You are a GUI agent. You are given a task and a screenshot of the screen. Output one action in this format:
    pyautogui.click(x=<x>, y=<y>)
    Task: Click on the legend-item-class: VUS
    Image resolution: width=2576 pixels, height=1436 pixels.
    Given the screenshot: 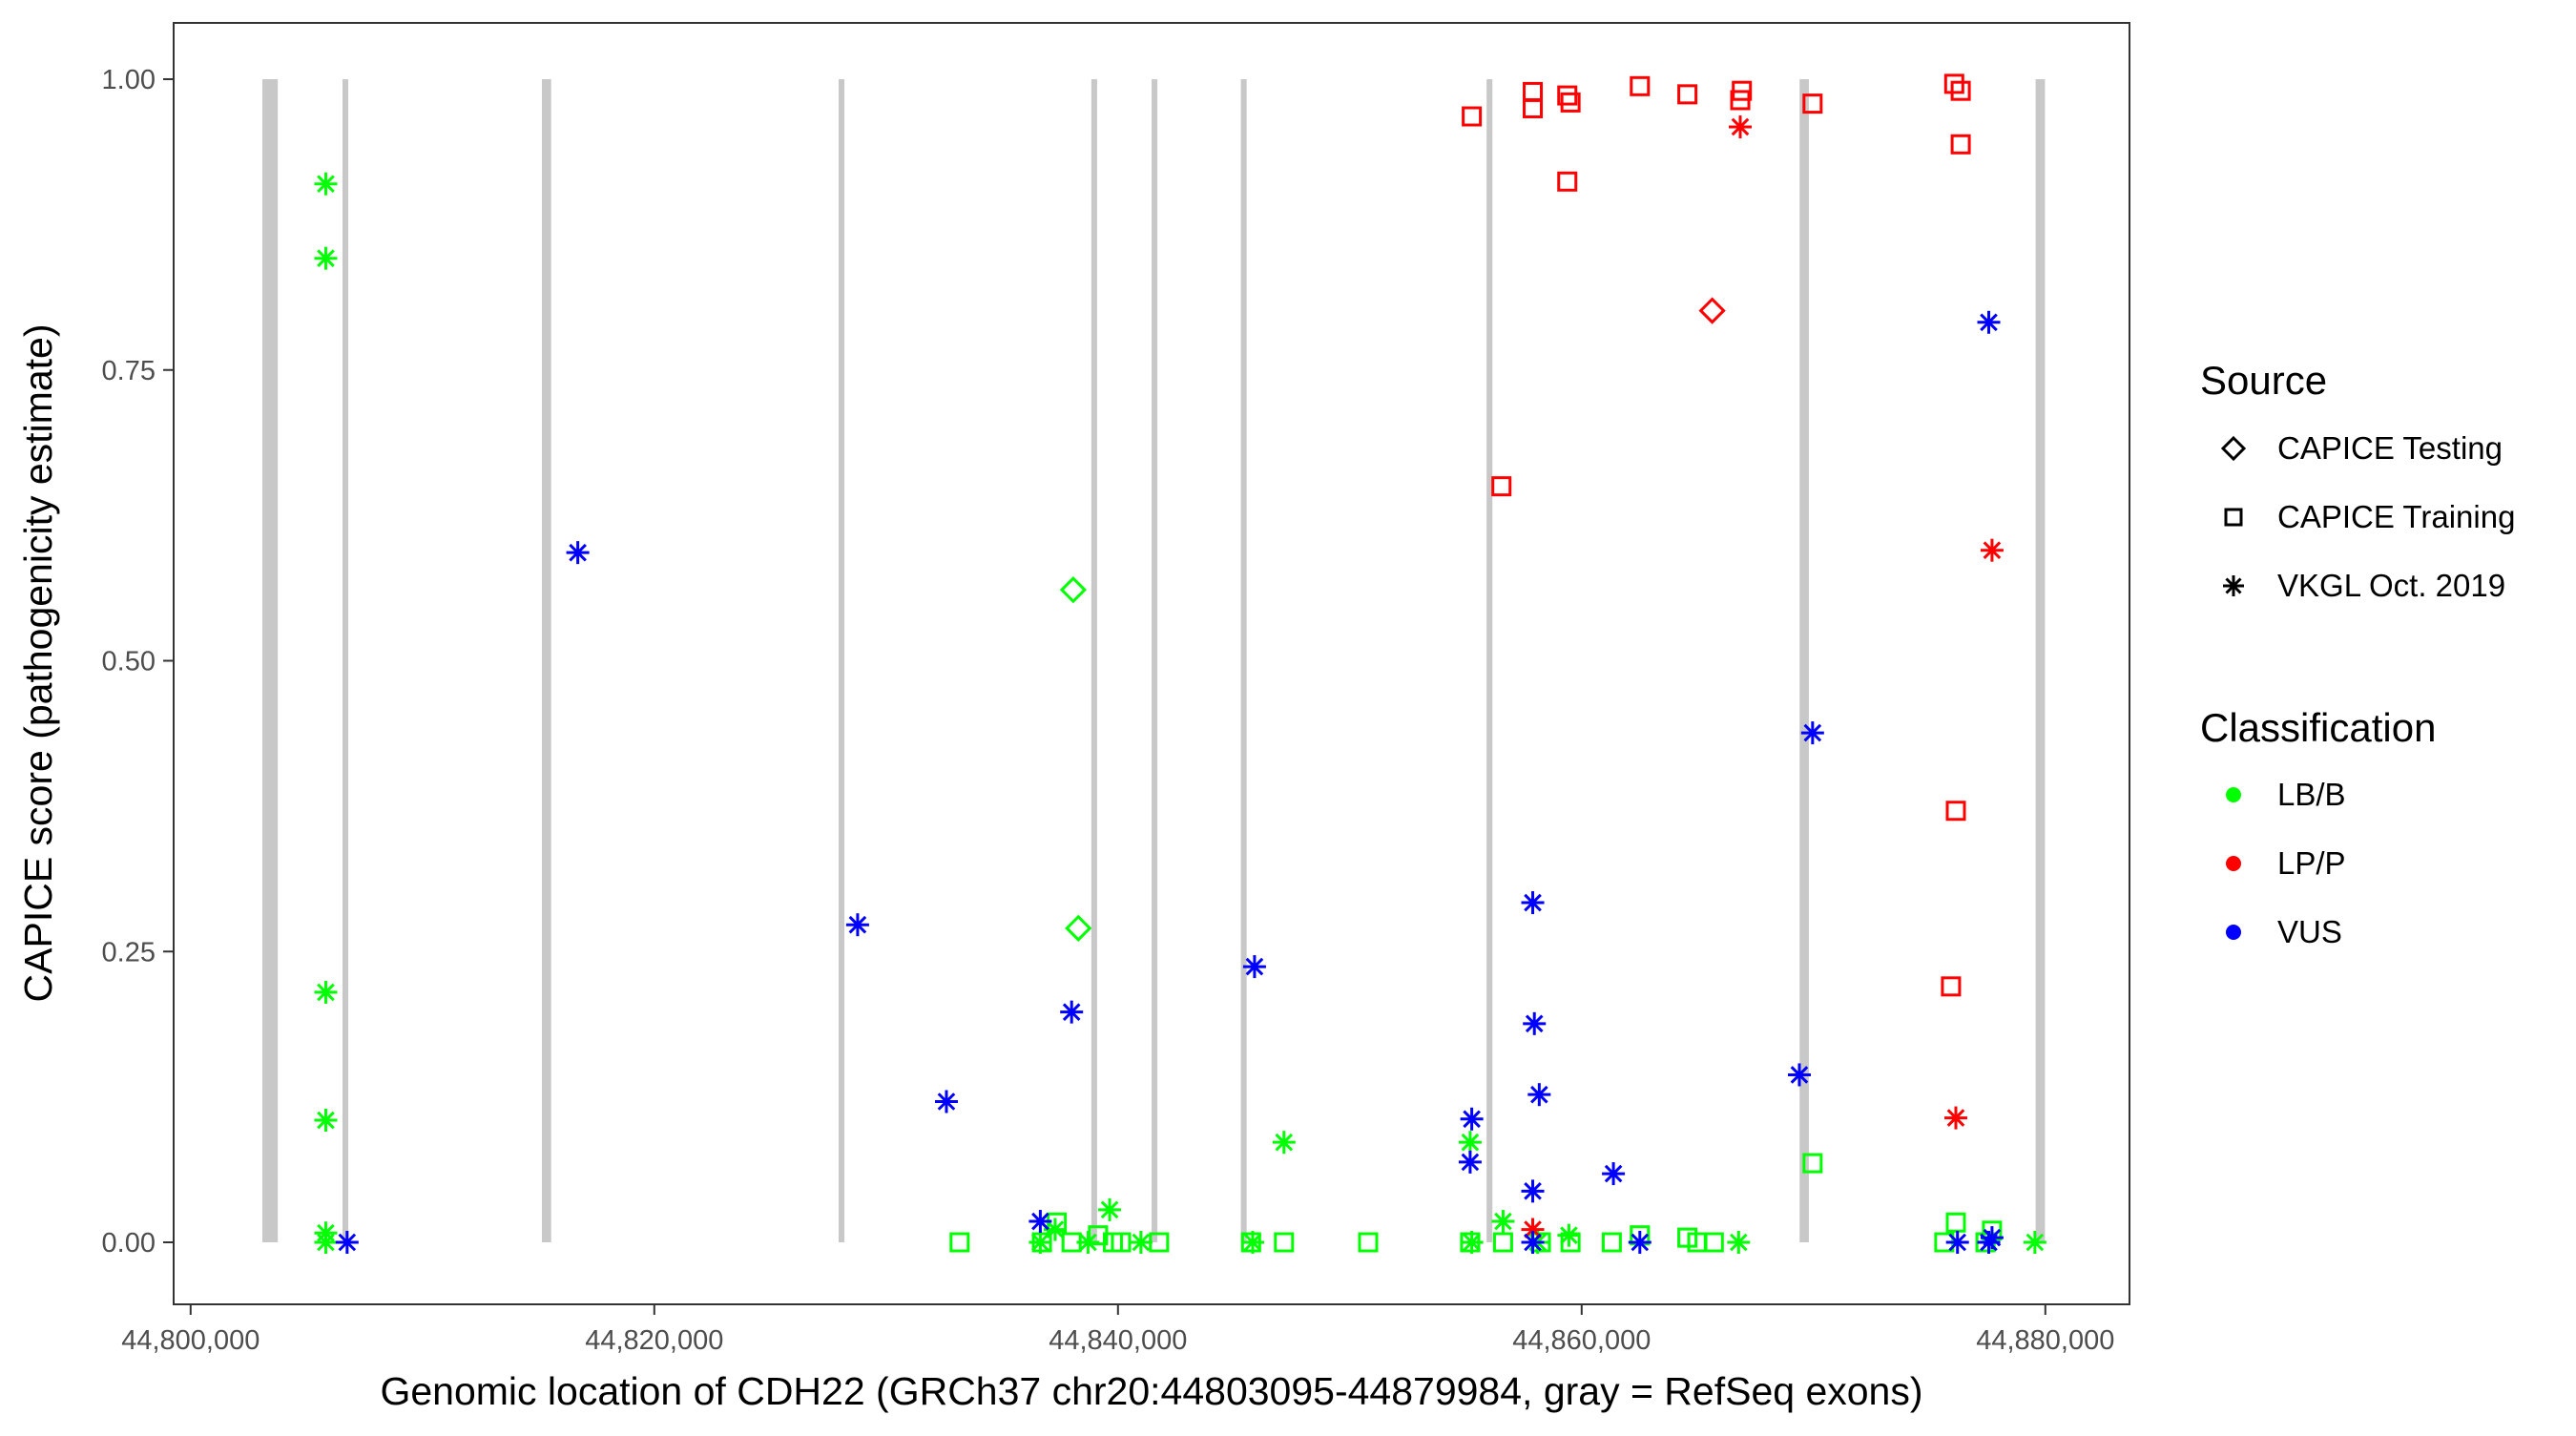 What is the action you would take?
    pyautogui.click(x=2309, y=931)
    